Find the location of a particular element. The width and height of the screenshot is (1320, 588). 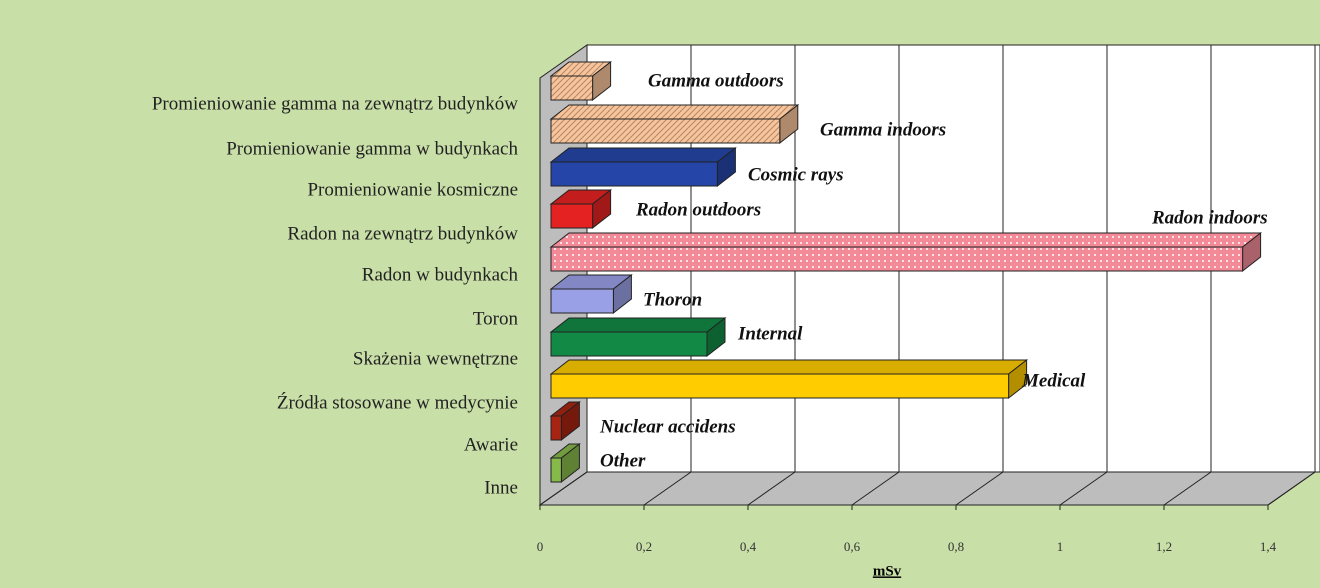

category-label: Radon na zewnątrz budynków is located at coordinates (402, 233).